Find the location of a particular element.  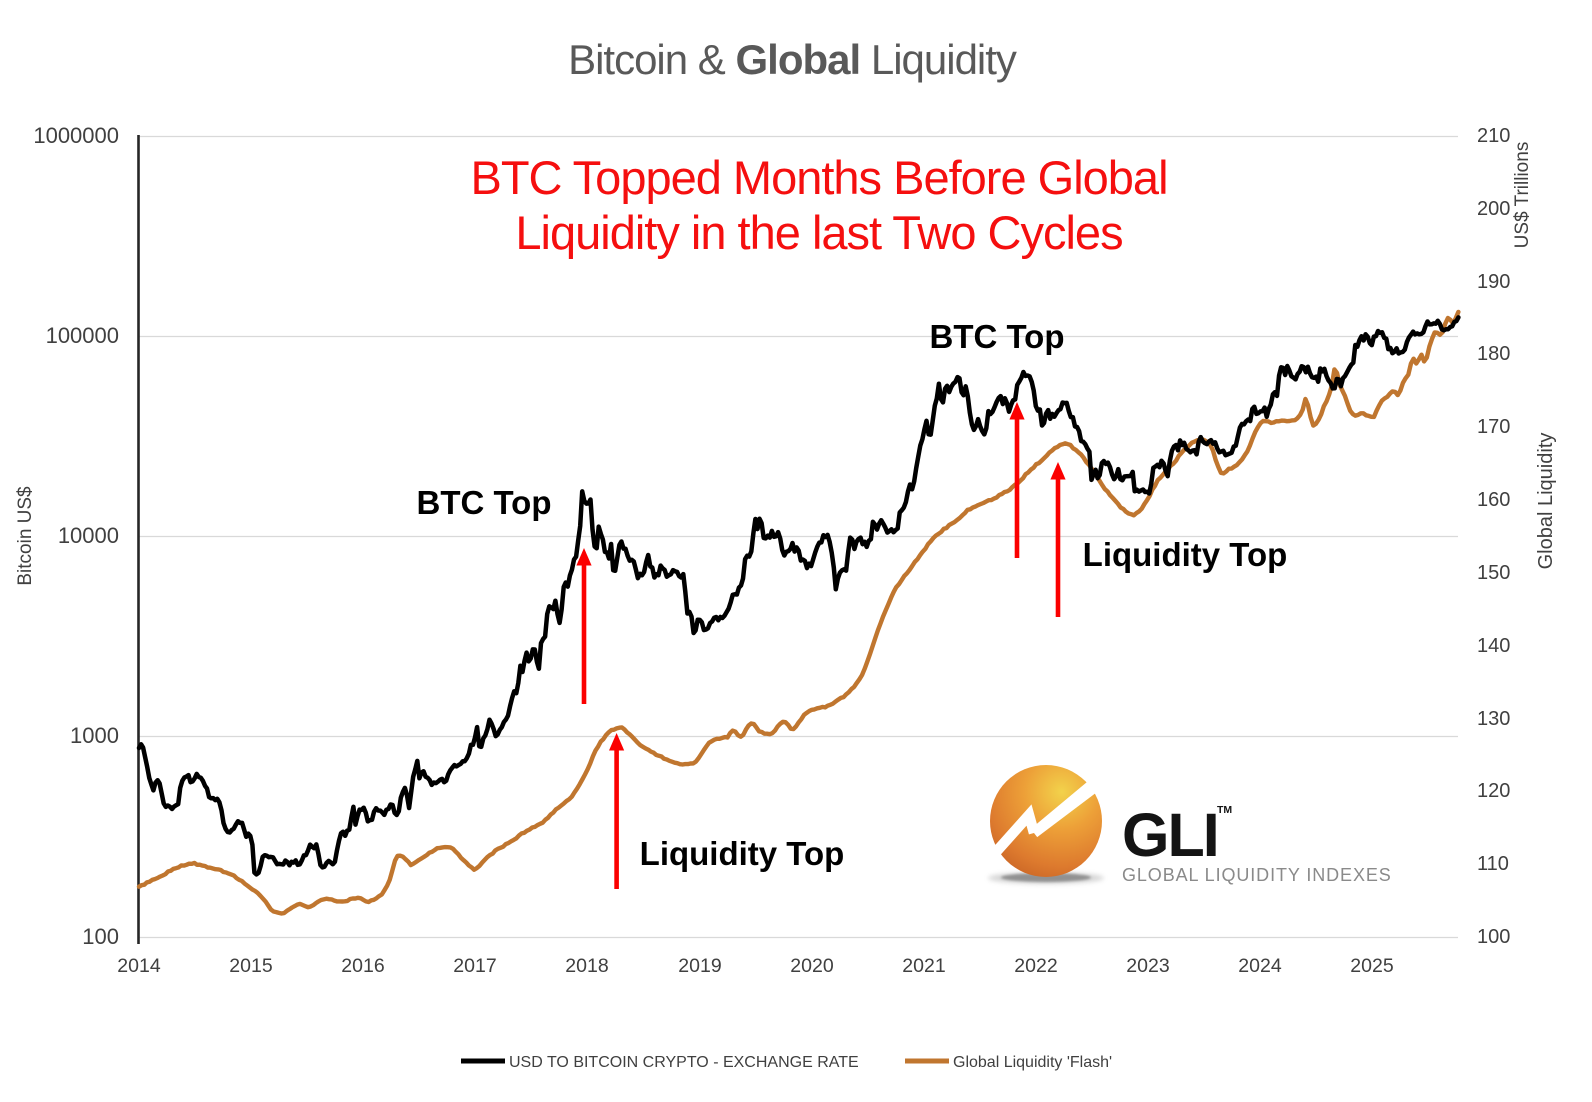

svg-text: 2014 is located at coordinates (139, 966).